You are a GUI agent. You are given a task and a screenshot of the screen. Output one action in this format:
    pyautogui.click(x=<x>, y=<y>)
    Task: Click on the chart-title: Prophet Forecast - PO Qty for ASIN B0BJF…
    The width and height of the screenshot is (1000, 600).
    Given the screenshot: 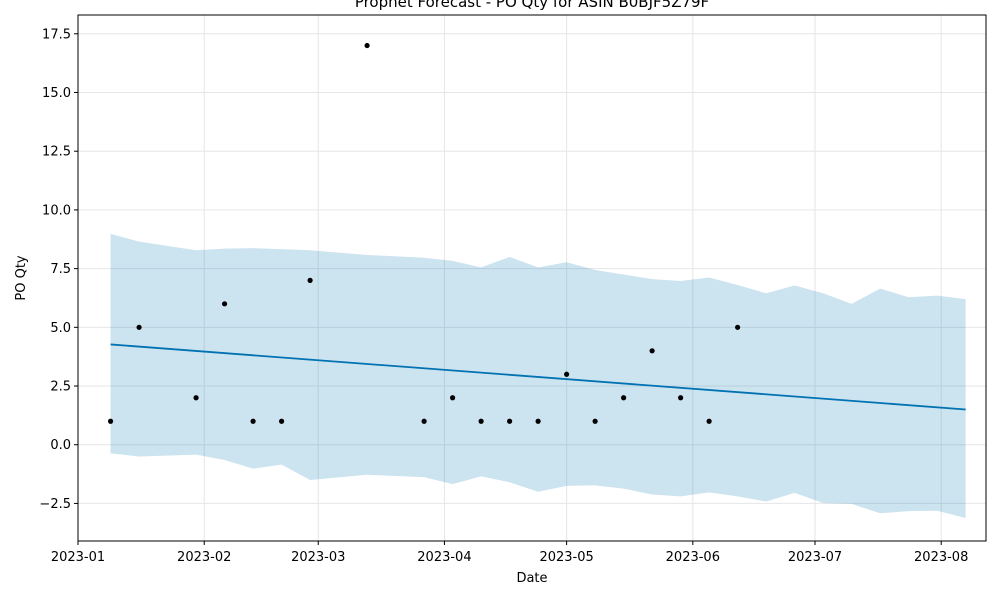 What is the action you would take?
    pyautogui.click(x=532, y=5)
    